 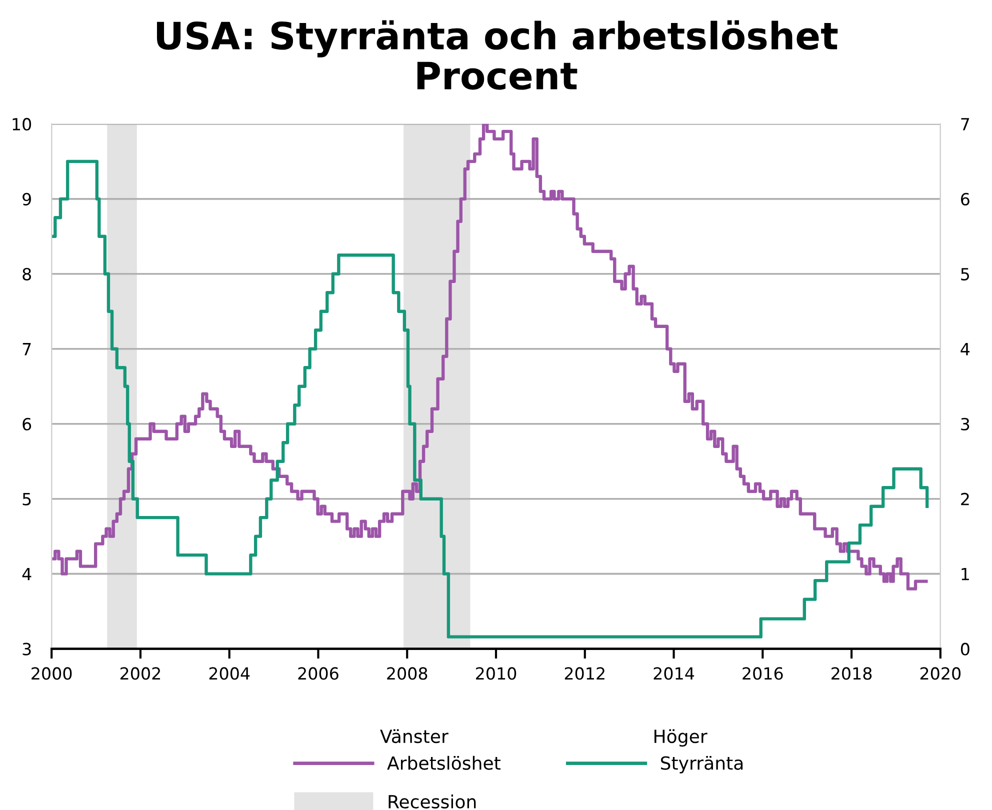 I want to click on y-tick-label: 8, so click(x=26, y=274).